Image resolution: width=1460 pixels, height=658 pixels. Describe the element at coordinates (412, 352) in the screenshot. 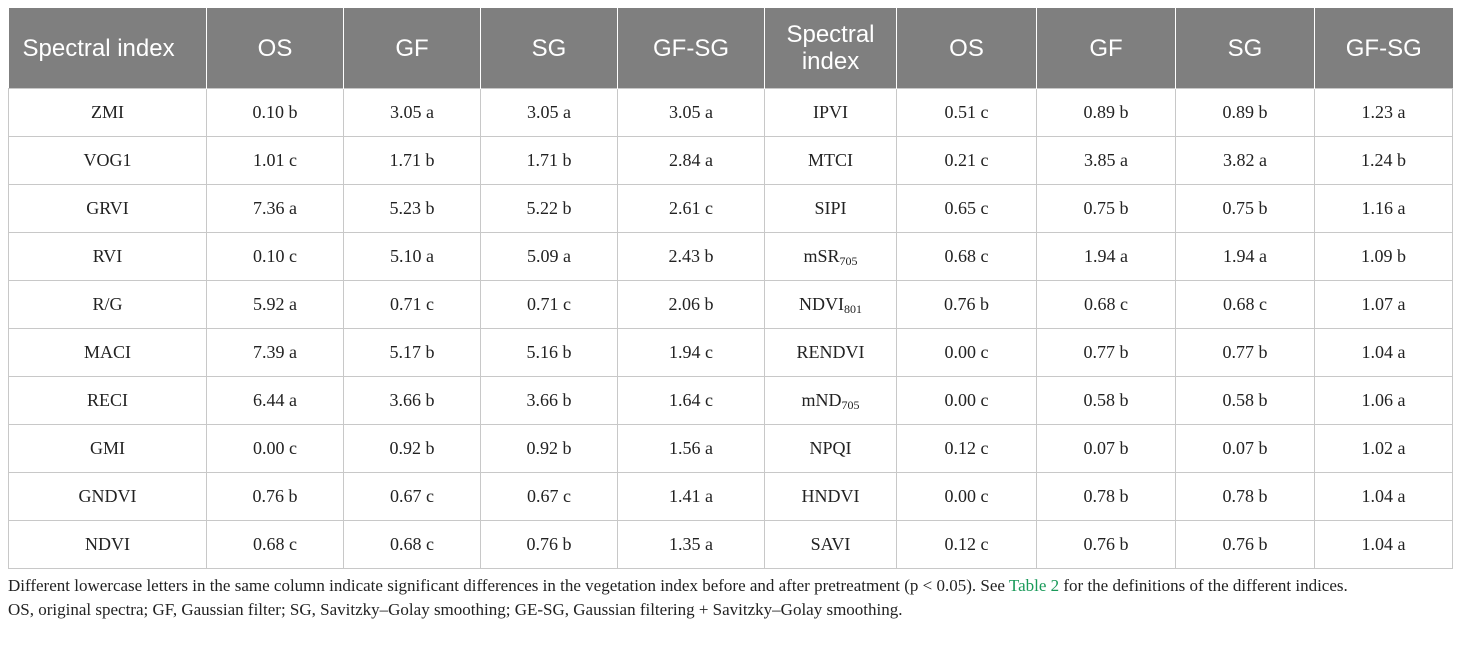

I see `value-cell: 5.17 b` at that location.